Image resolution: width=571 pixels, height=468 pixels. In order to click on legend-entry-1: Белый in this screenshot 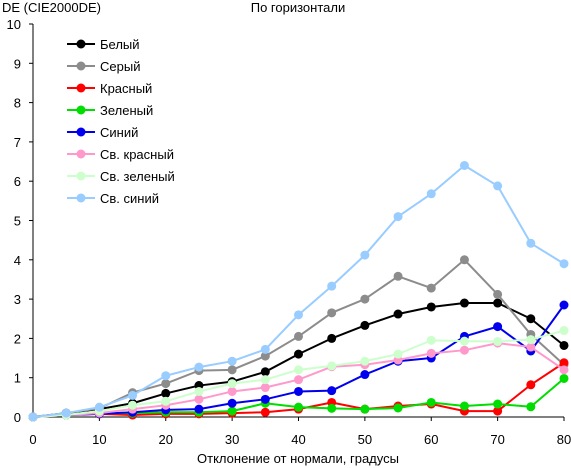, I will do `click(103, 44)`.